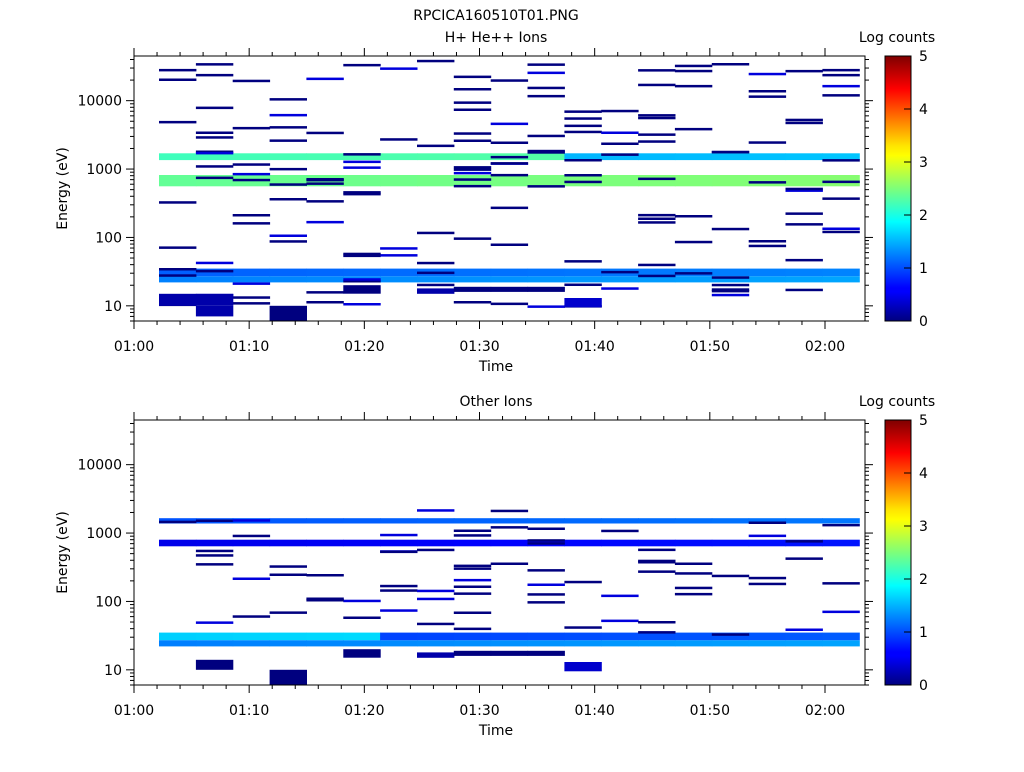 The width and height of the screenshot is (1024, 772). I want to click on x-tick-label: 02:00, so click(825, 347).